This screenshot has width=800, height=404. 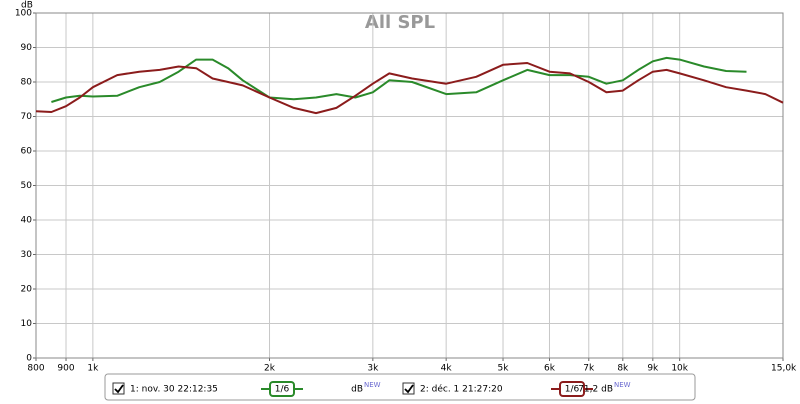 What do you see at coordinates (27, 324) in the screenshot?
I see `y-tick-label: 10` at bounding box center [27, 324].